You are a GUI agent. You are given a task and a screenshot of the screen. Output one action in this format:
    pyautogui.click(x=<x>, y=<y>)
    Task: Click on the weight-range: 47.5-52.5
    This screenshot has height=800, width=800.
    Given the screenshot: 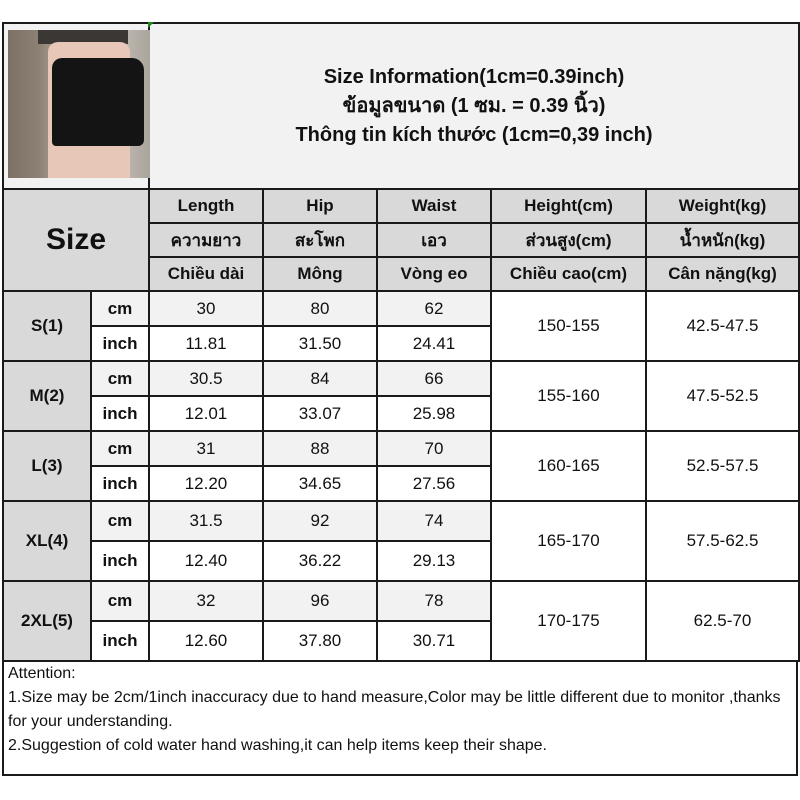 What is the action you would take?
    pyautogui.click(x=722, y=396)
    